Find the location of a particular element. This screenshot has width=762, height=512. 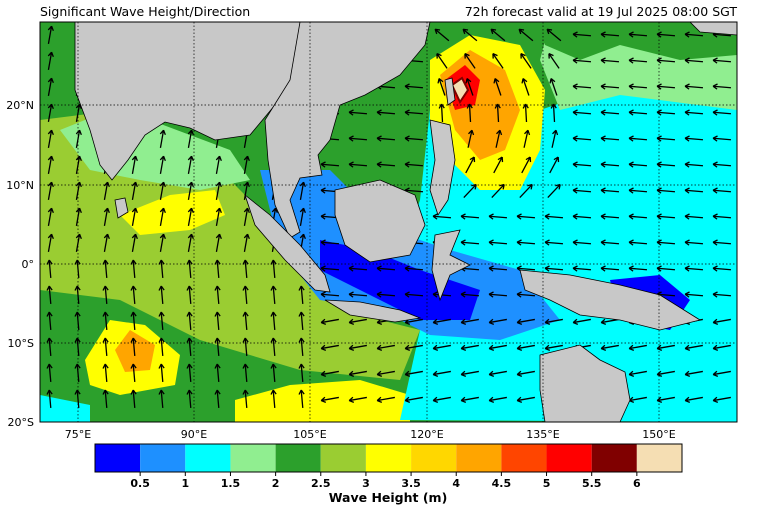

colorbar-tick-label: 3 is located at coordinates (366, 483).